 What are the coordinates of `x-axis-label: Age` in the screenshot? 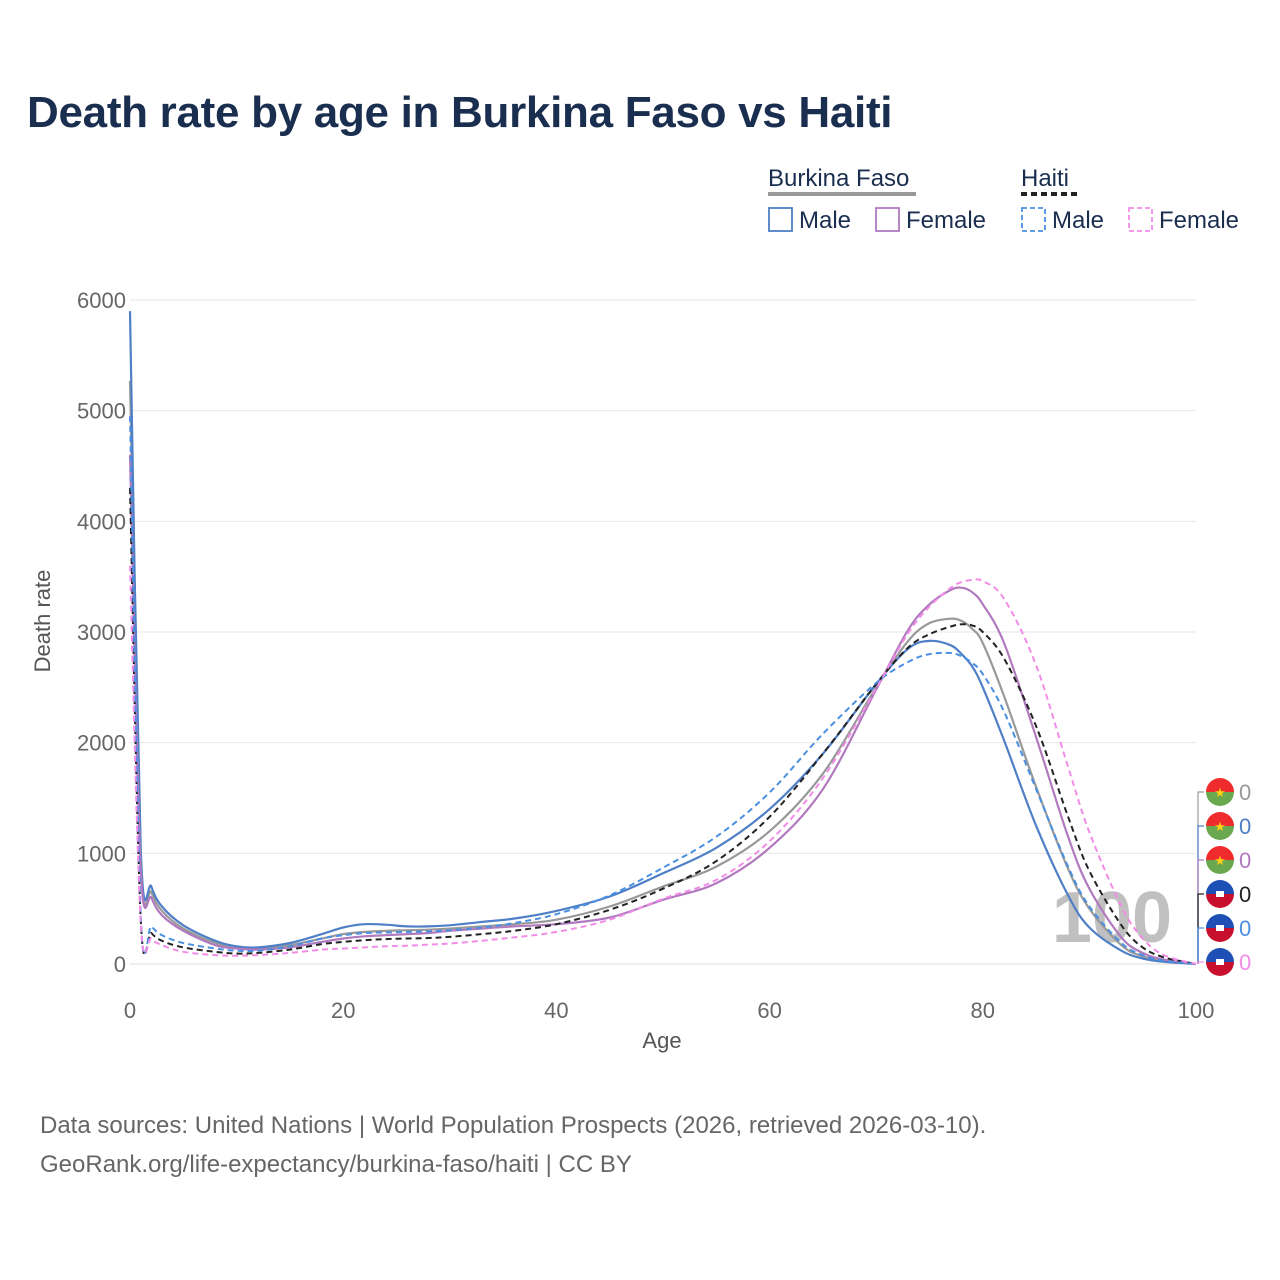 It's located at (661, 1040).